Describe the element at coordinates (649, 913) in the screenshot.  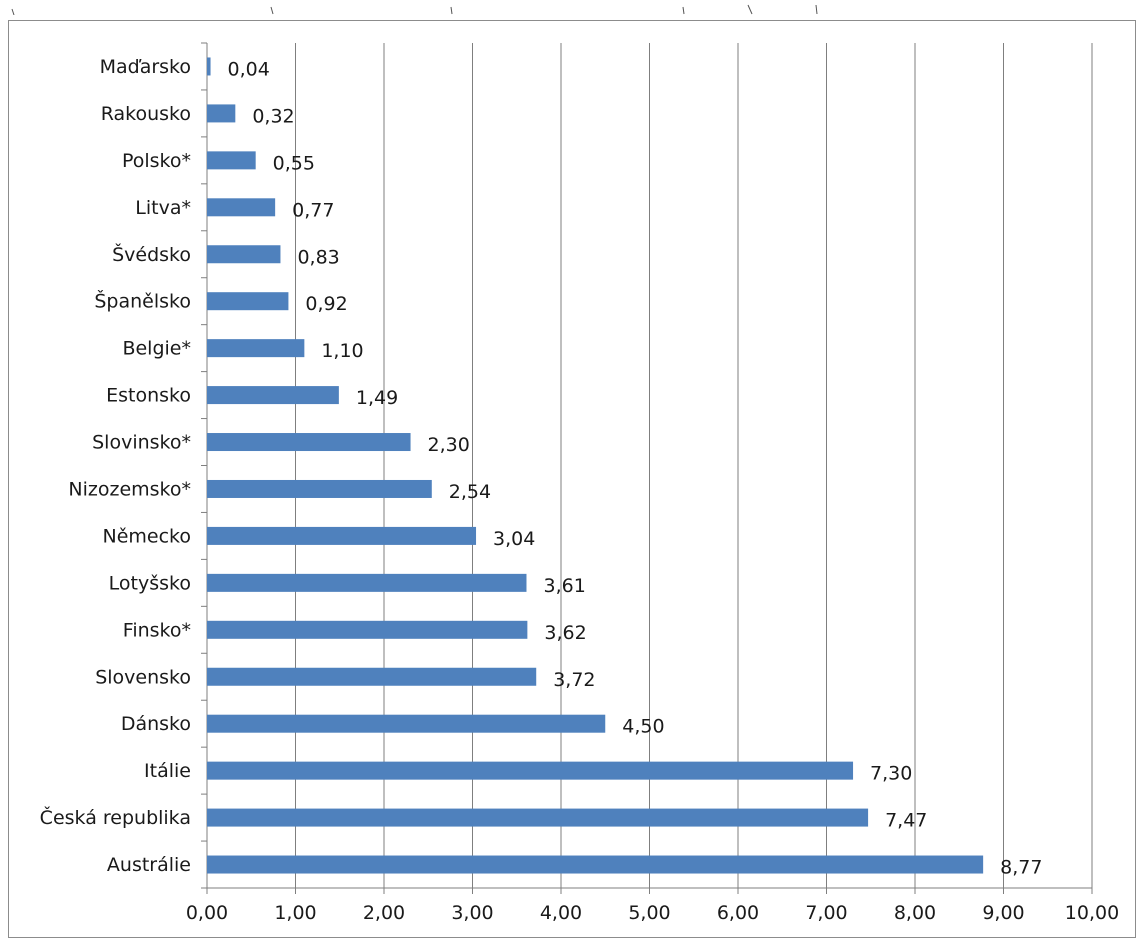
I see `x-tick-label: 5,00` at that location.